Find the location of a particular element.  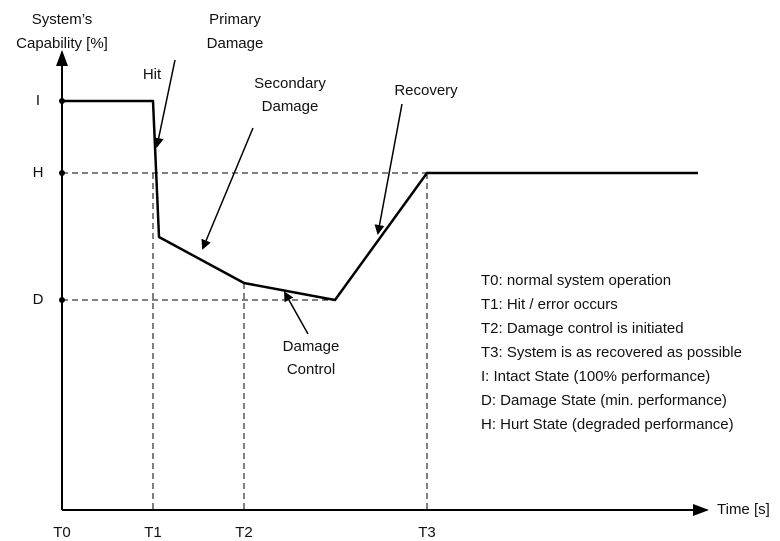

annotation: Primary is located at coordinates (235, 19).